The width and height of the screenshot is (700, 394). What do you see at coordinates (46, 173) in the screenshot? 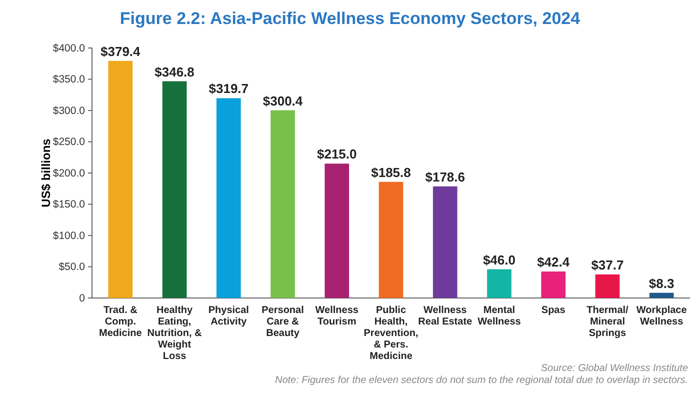
I see `y-axis-title: US$ billions` at bounding box center [46, 173].